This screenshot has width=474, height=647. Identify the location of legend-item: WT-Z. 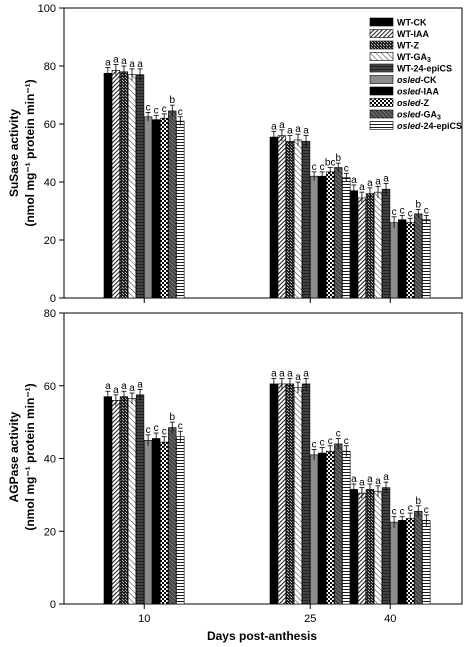
(394, 45).